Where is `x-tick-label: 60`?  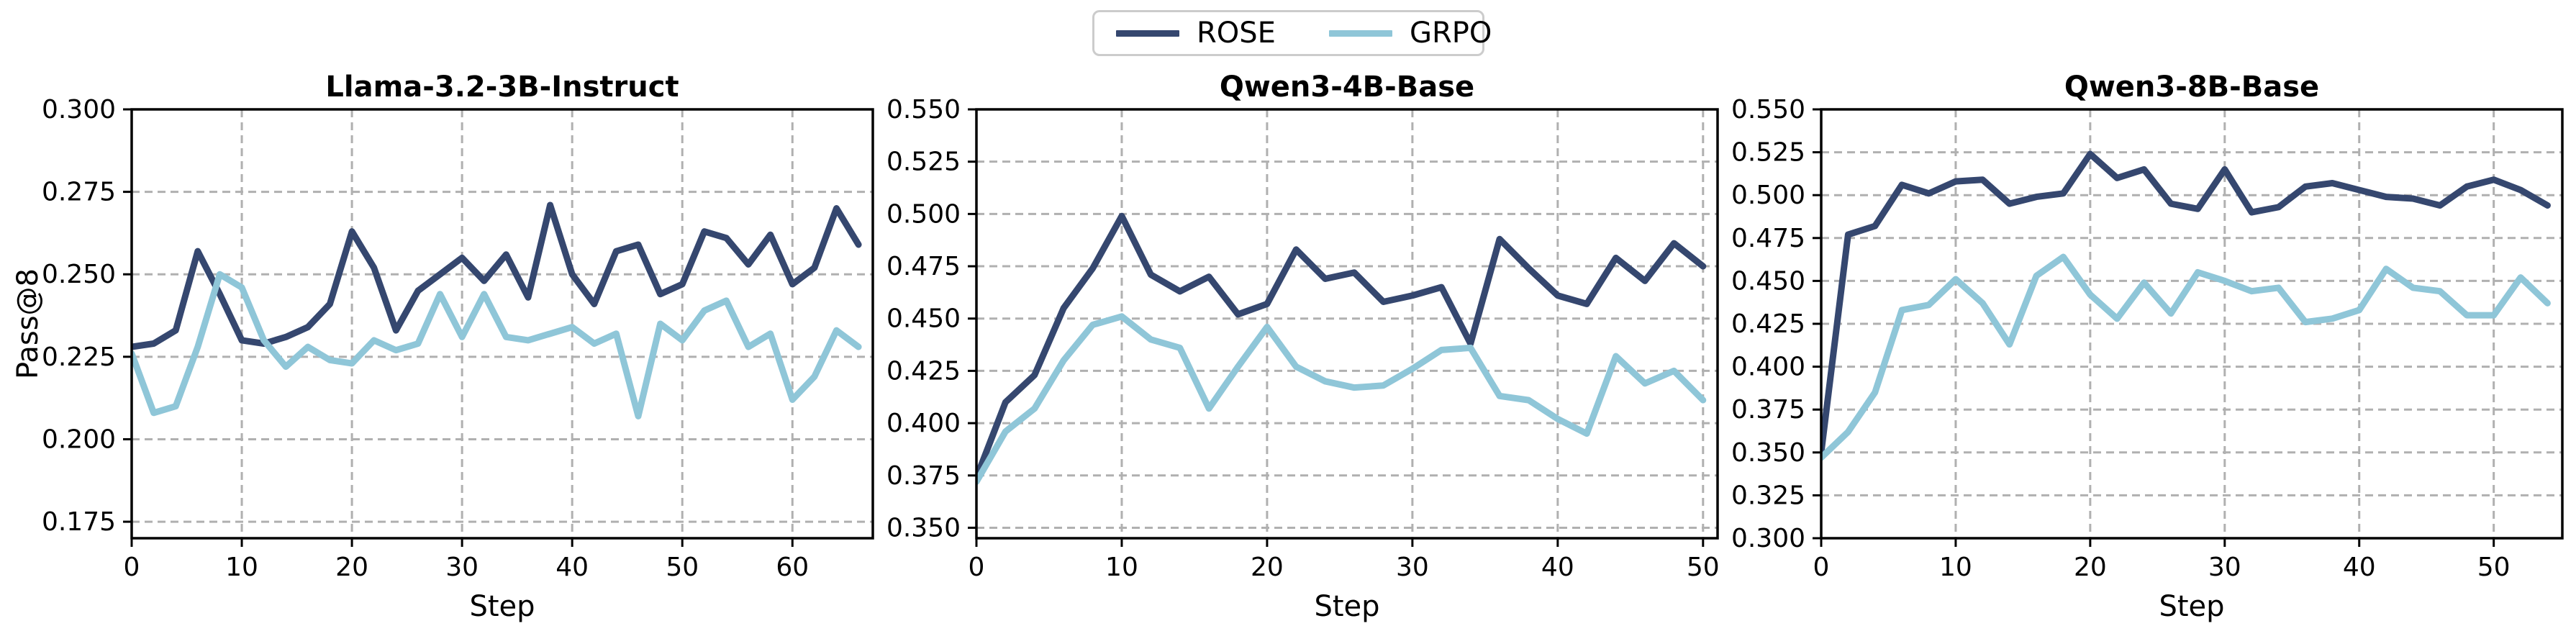 x-tick-label: 60 is located at coordinates (793, 567).